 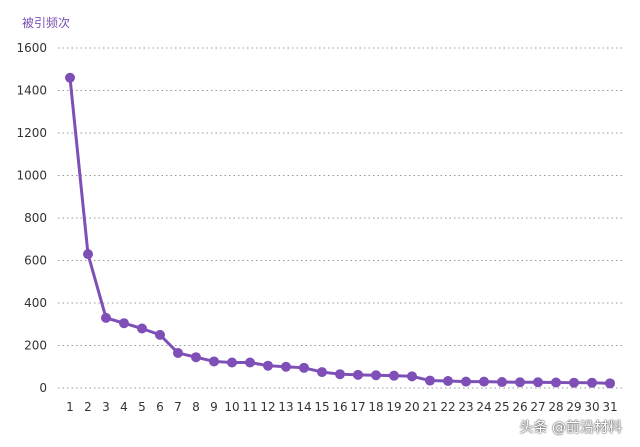 I want to click on y-tick-label: 400, so click(x=35, y=303).